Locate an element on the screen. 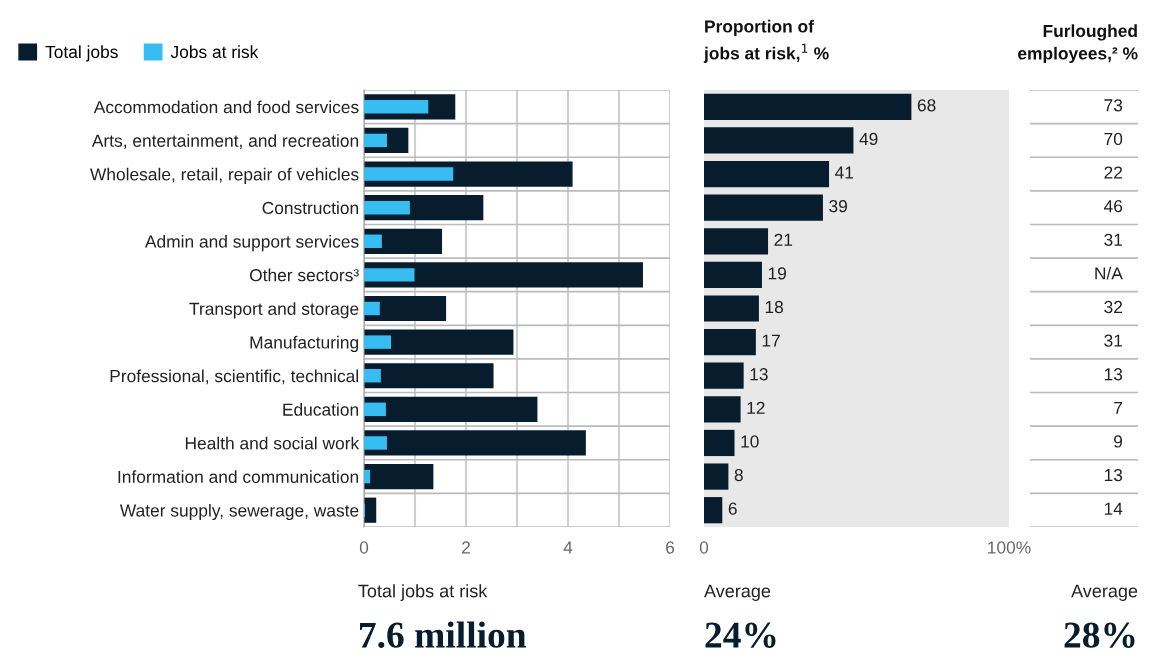  data-label: 8 is located at coordinates (738, 475).